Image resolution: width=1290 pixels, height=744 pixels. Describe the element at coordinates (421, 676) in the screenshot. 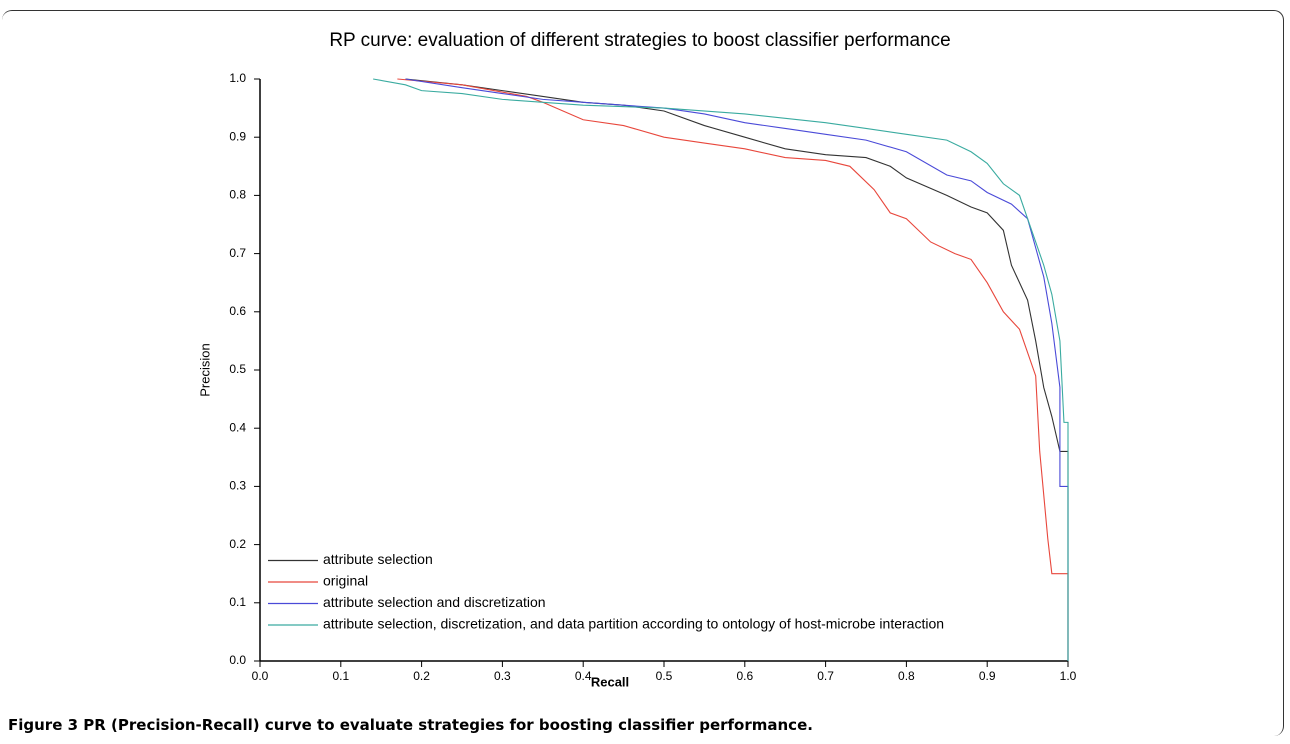

I see `x-tick-label: 0.2` at that location.